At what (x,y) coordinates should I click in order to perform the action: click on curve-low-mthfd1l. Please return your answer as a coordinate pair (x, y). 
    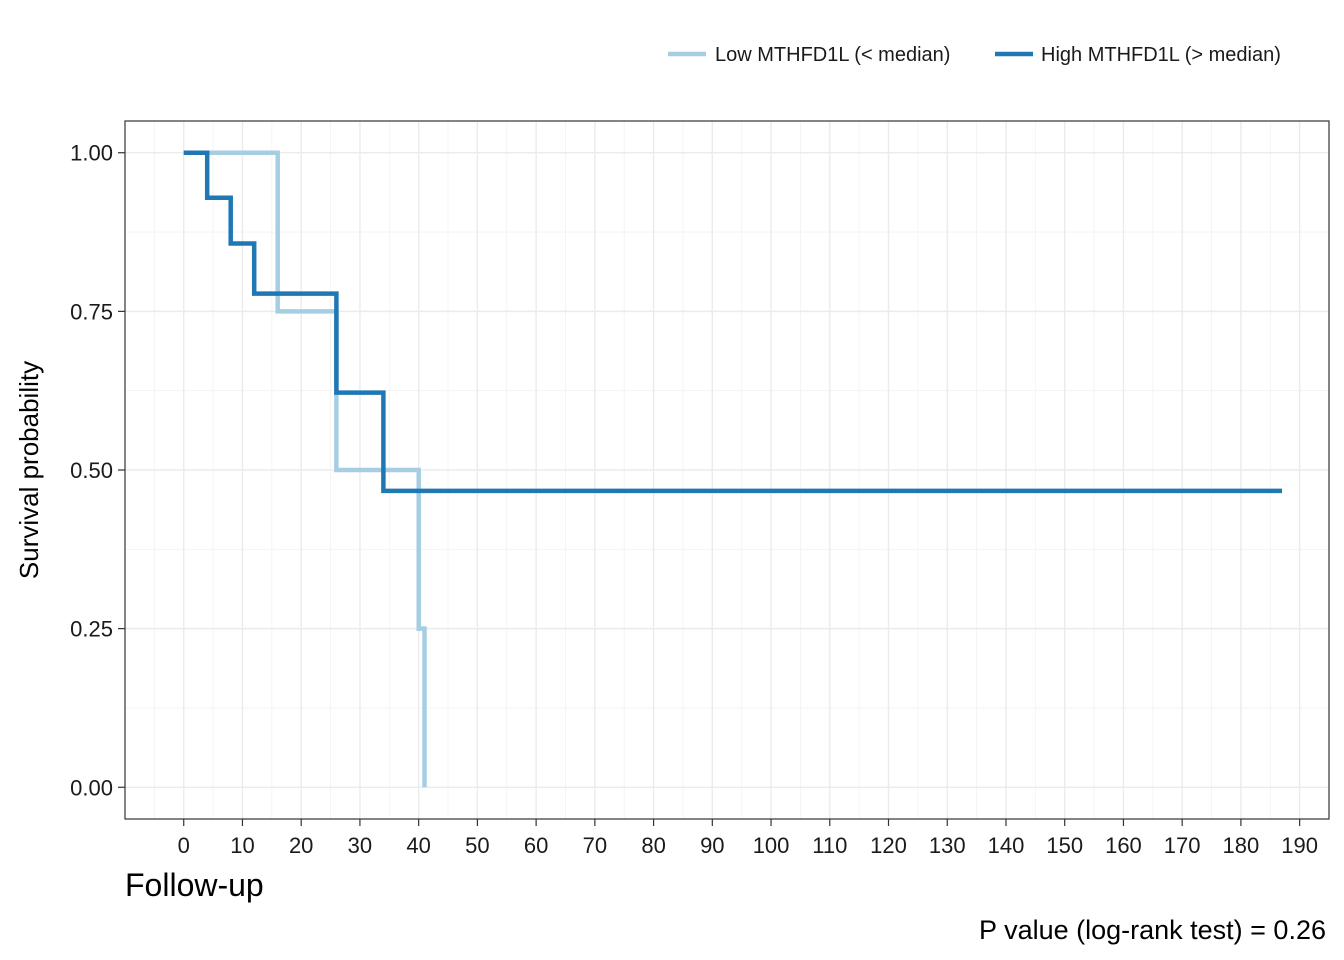
    Looking at the image, I should click on (305, 469).